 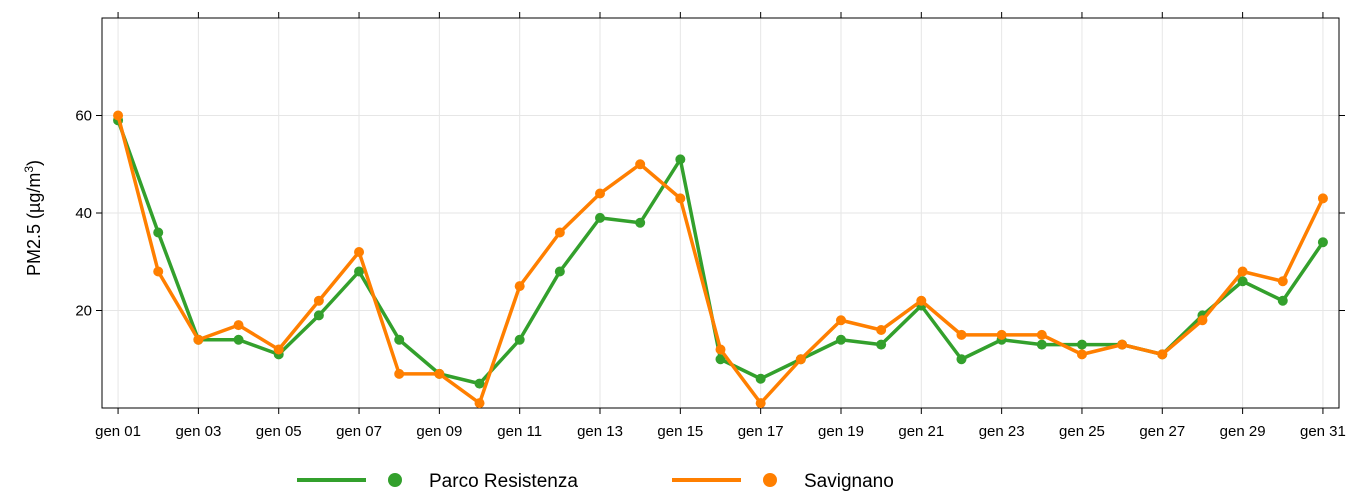 What do you see at coordinates (359, 431) in the screenshot?
I see `x-tick-label: gen 07` at bounding box center [359, 431].